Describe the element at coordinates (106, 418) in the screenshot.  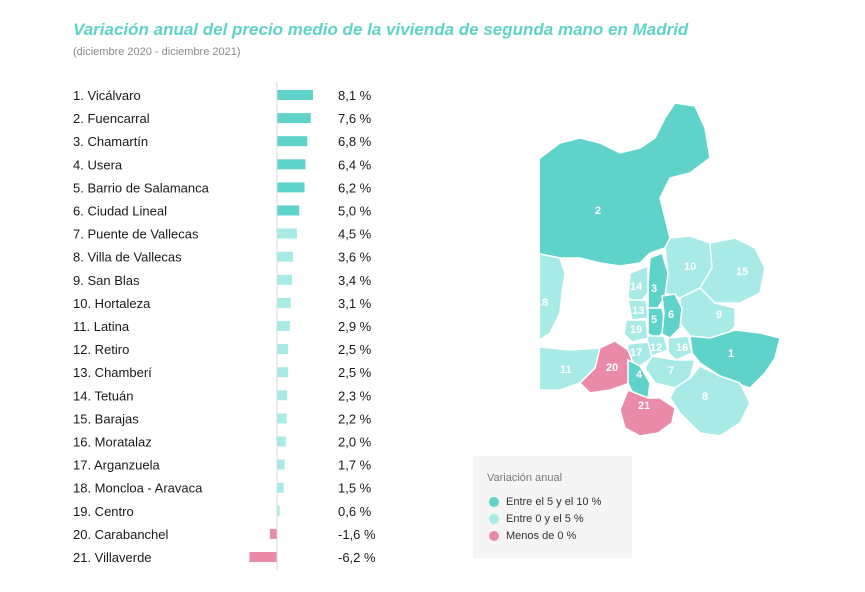
I see `bar-label: 15. Barajas` at that location.